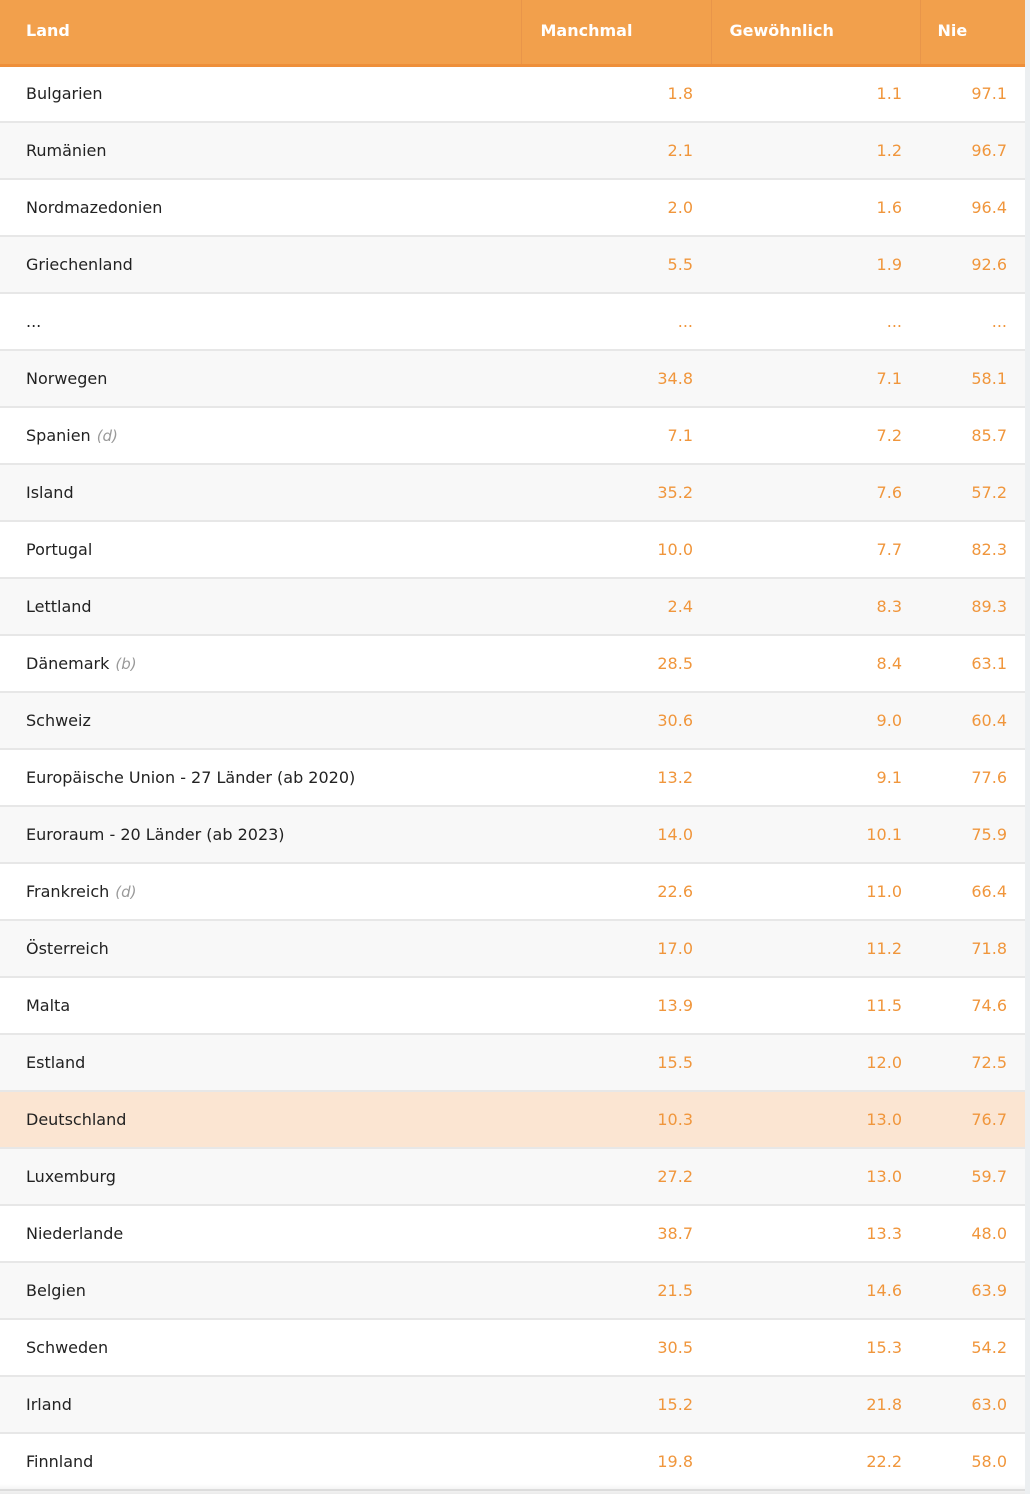  What do you see at coordinates (989, 834) in the screenshot?
I see `cell-nie: 75.9` at bounding box center [989, 834].